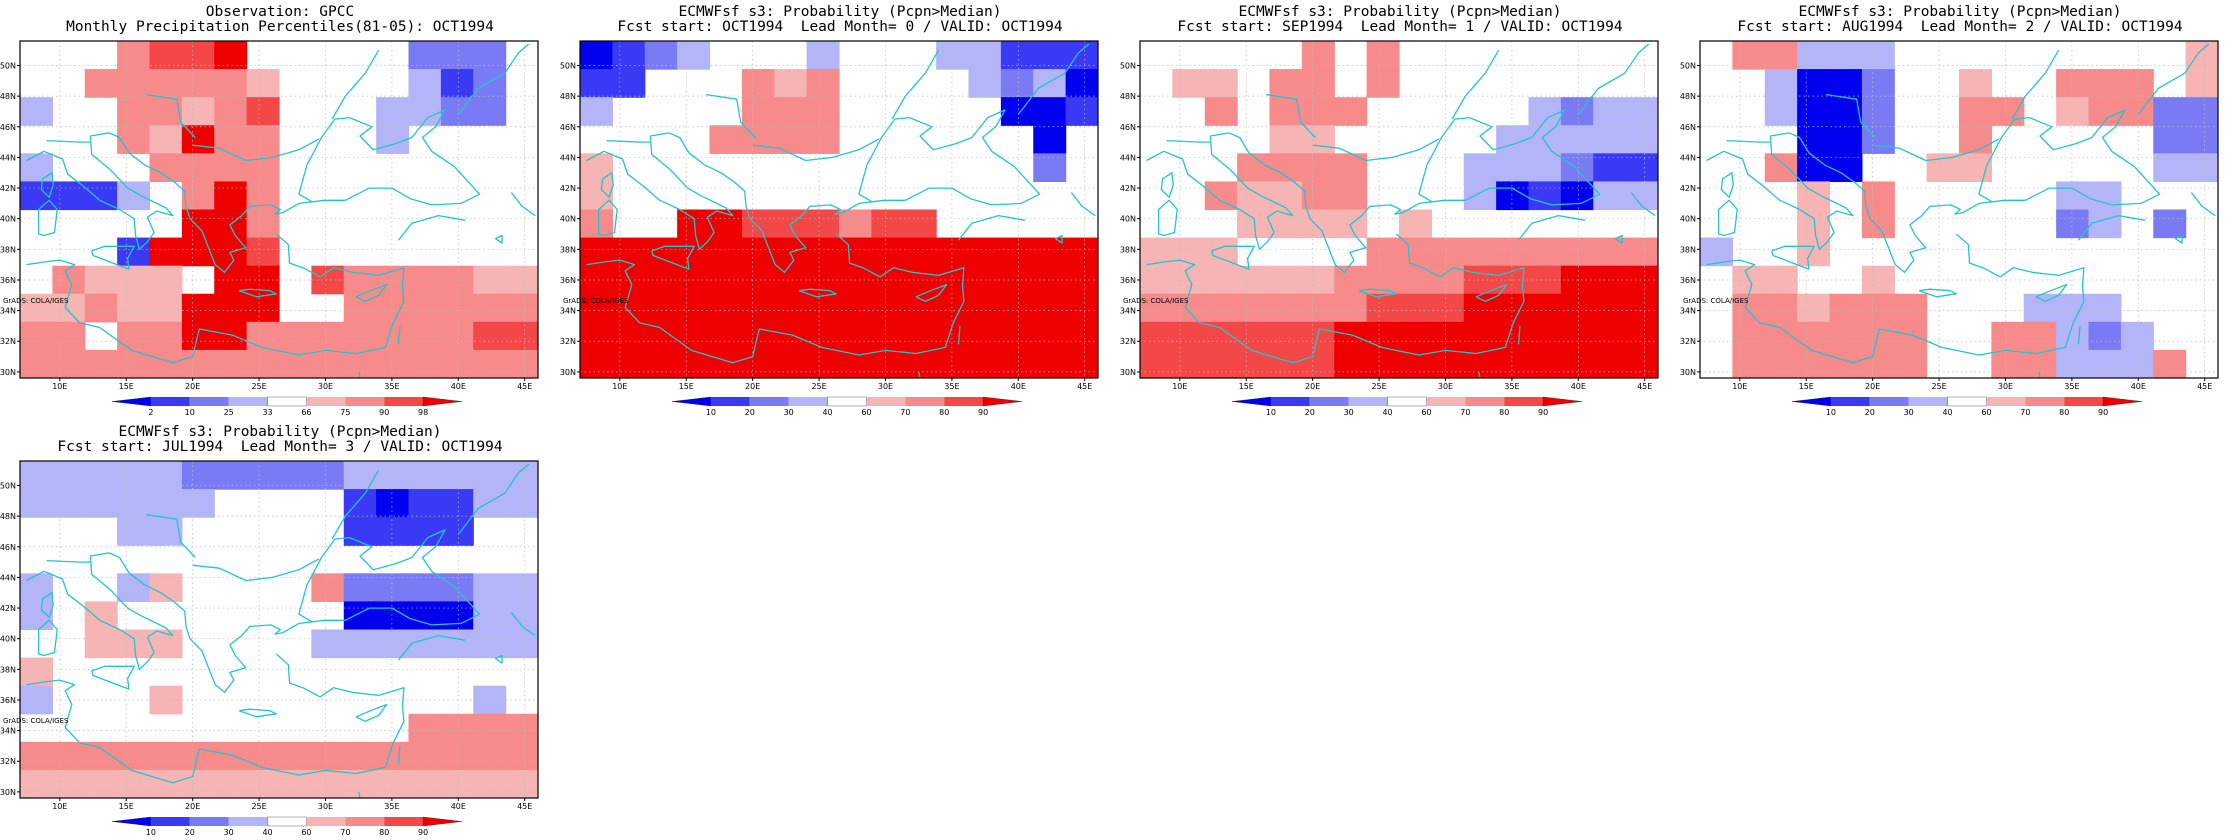 Image resolution: width=2240 pixels, height=840 pixels. What do you see at coordinates (1986, 412) in the screenshot?
I see `legend-label: 60` at bounding box center [1986, 412].